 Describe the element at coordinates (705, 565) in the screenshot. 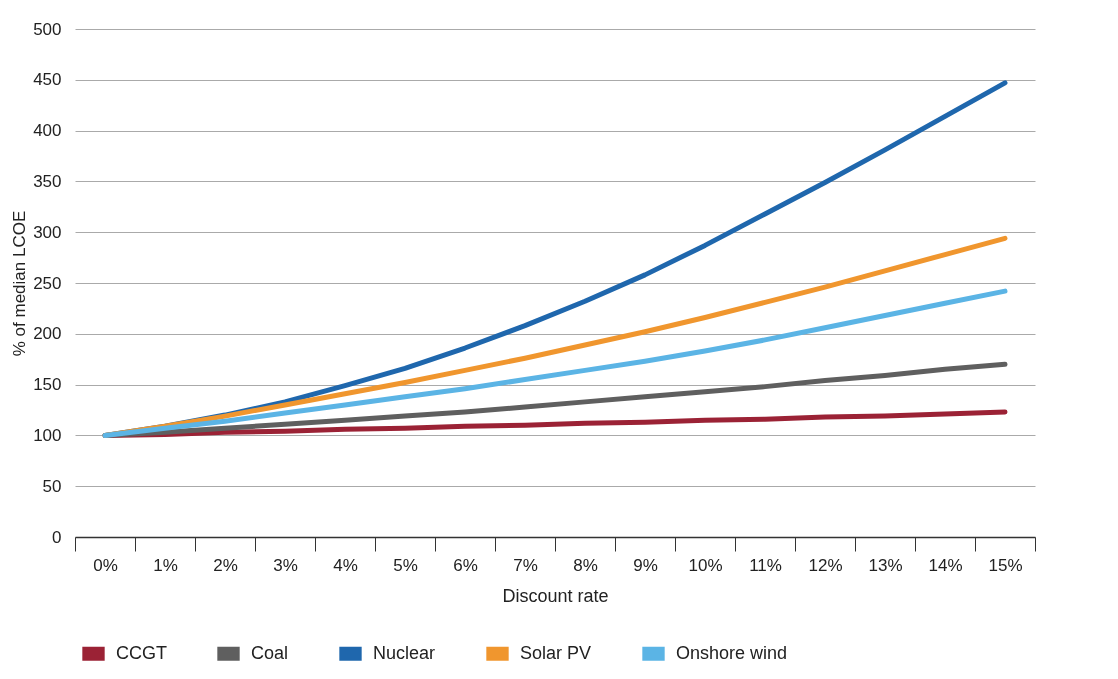

I see `x-tick-label: 10%` at that location.